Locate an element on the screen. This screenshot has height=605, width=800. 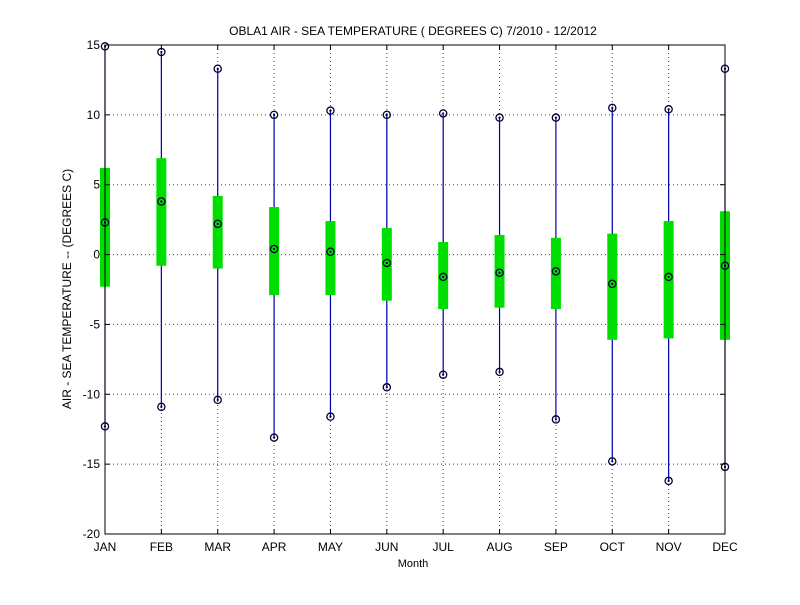
box-apr is located at coordinates (274, 276).